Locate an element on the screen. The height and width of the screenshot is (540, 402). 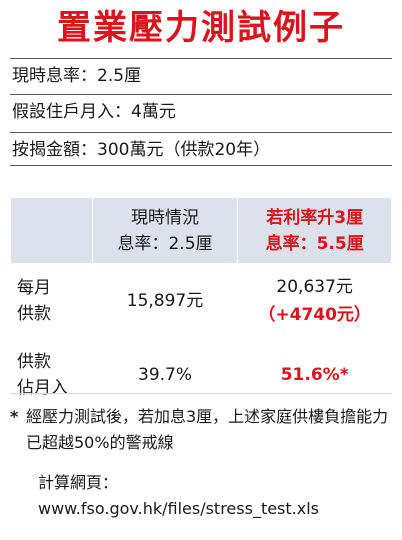
header-current-title: 現時情況 is located at coordinates (165, 217).